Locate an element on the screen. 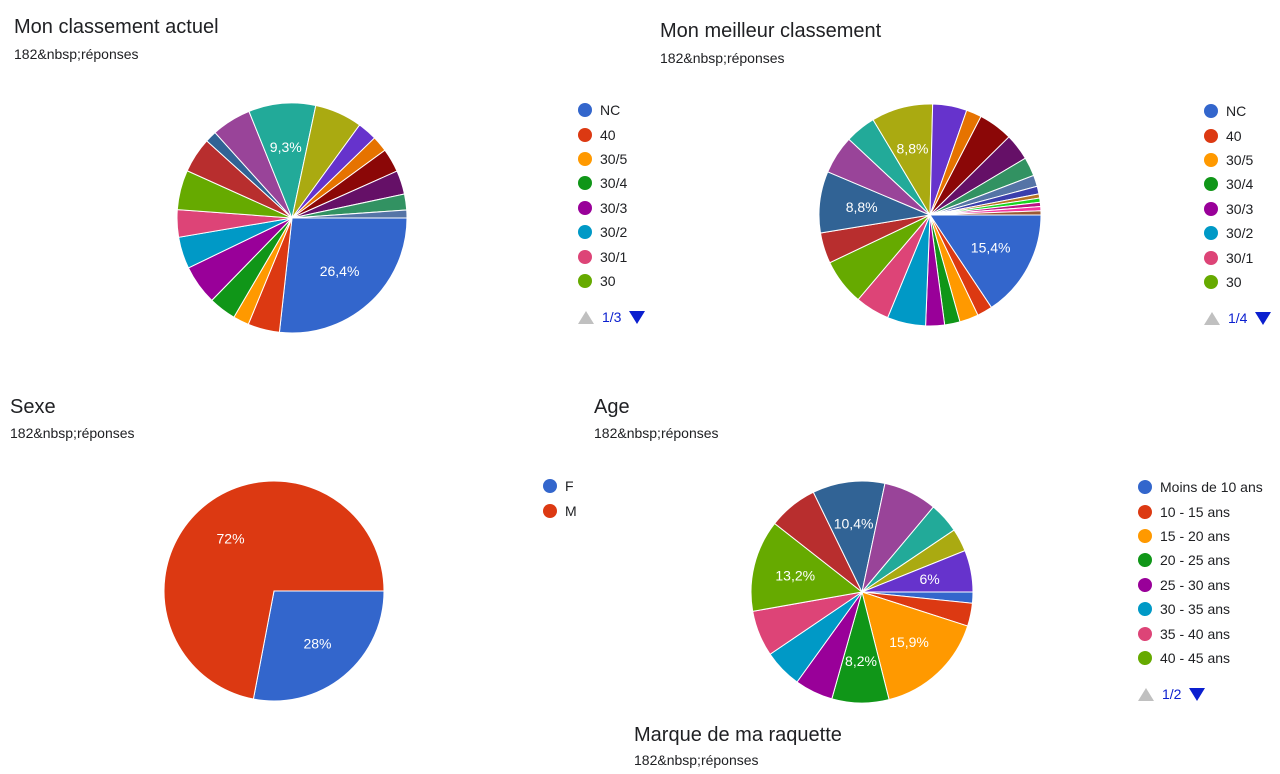 This screenshot has height=774, width=1280. legend-item: F is located at coordinates (560, 486).